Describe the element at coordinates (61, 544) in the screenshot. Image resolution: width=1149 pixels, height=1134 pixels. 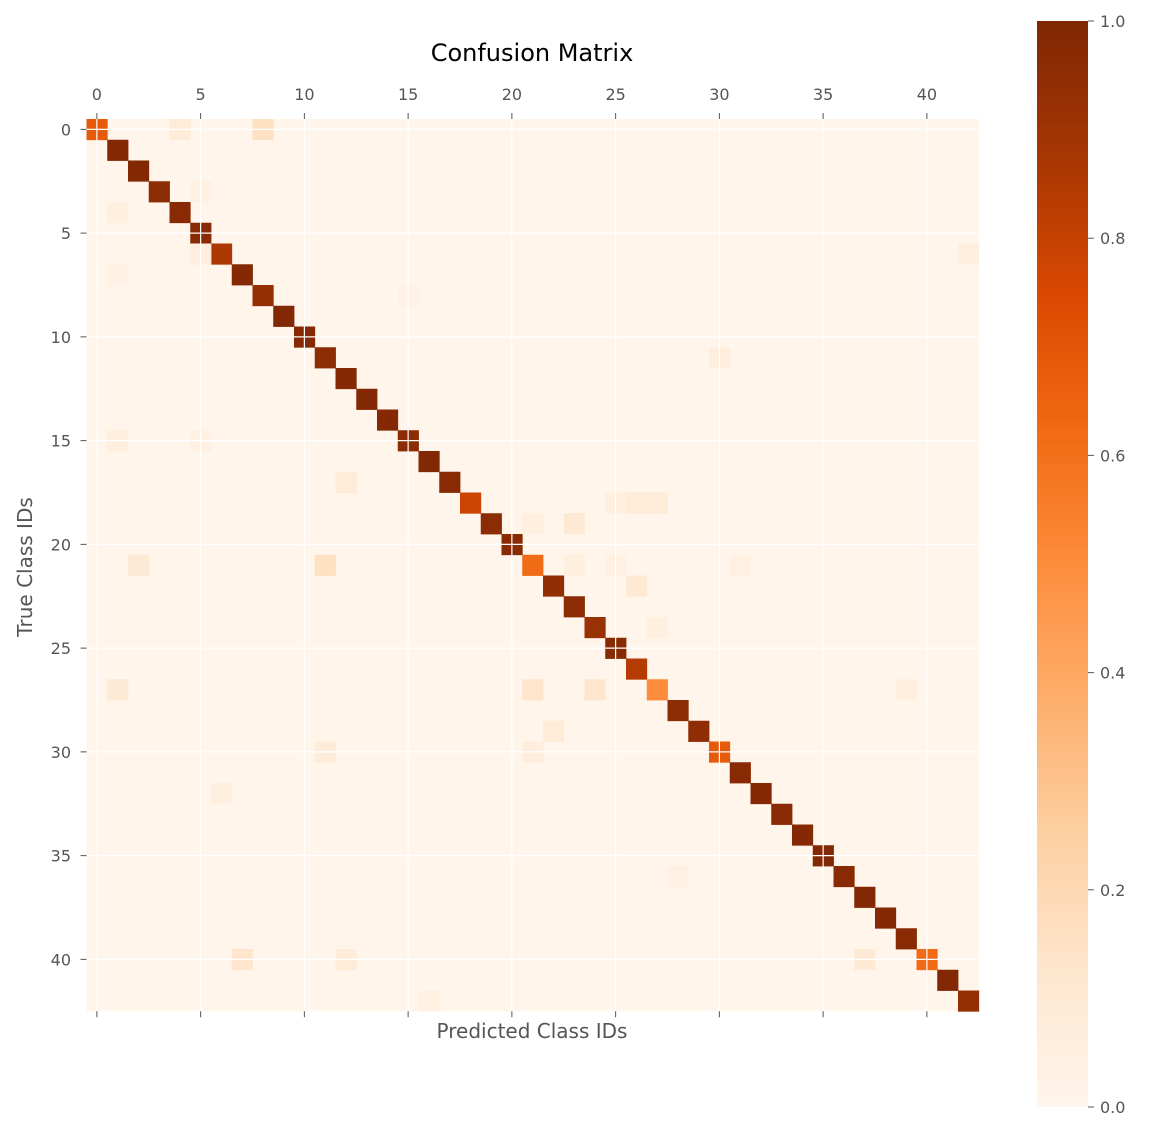
I see `y-tick-label: 20` at that location.